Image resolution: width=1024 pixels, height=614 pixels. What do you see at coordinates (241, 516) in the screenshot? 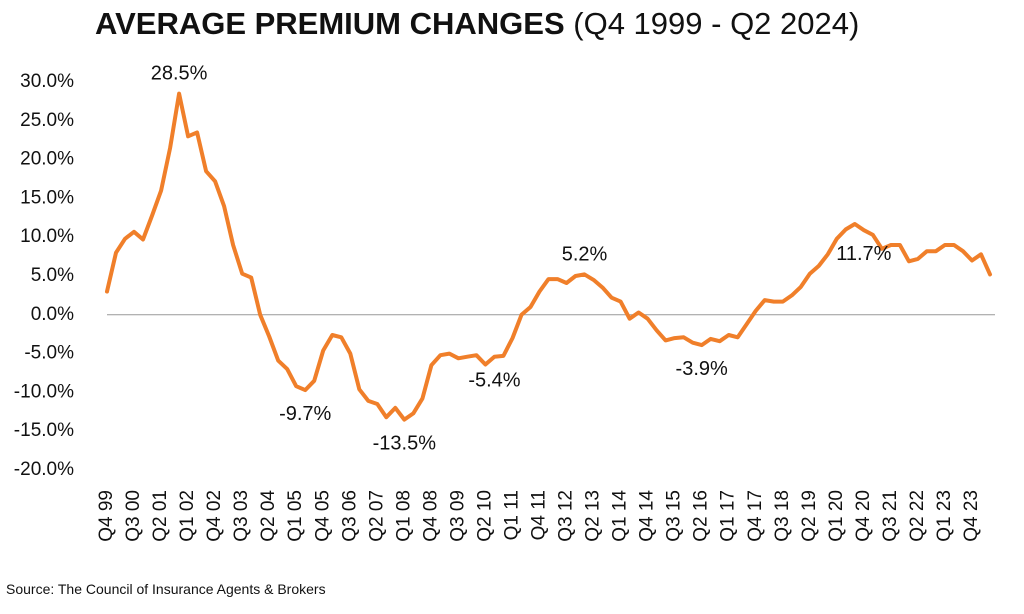
I see `x-tick-label: Q3 03` at bounding box center [241, 516].